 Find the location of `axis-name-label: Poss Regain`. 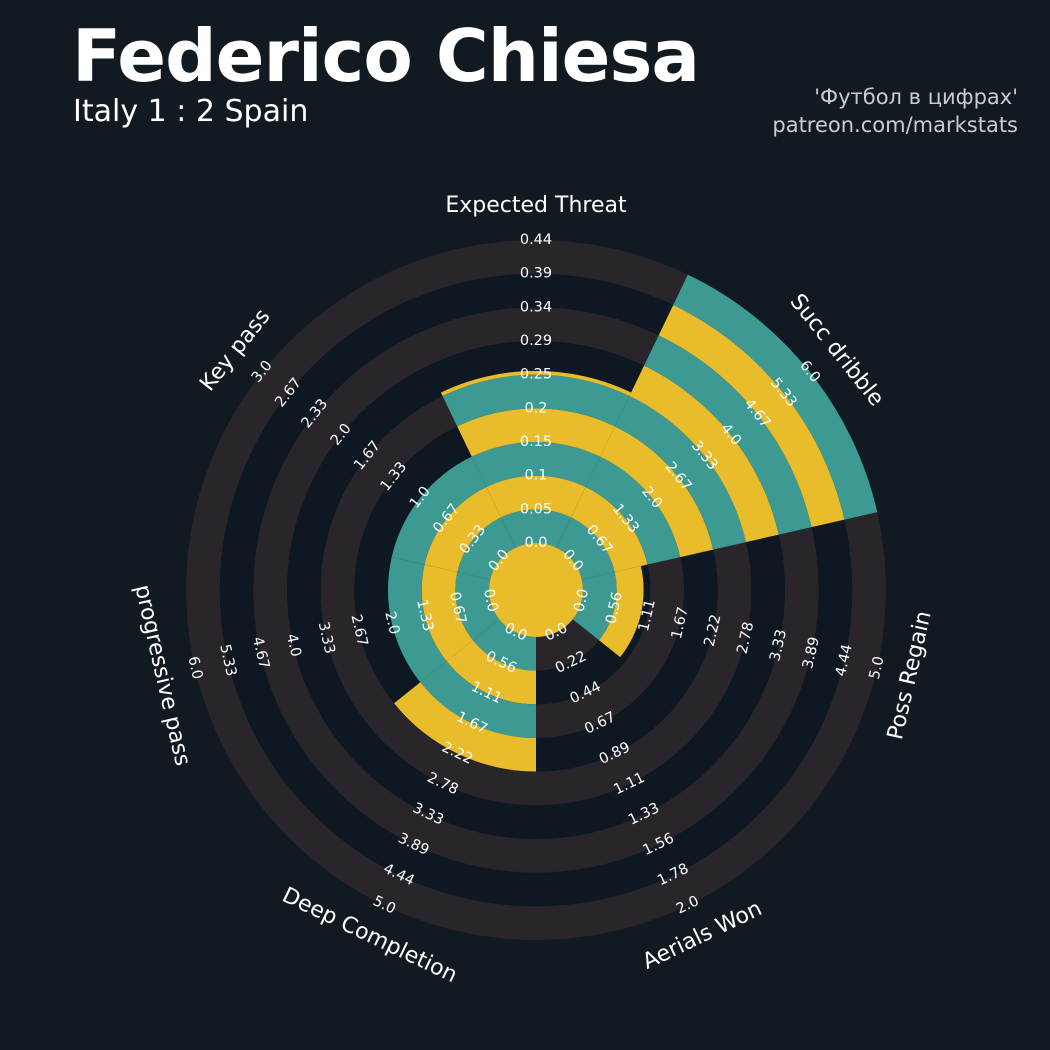

axis-name-label: Poss Regain is located at coordinates (910, 675).